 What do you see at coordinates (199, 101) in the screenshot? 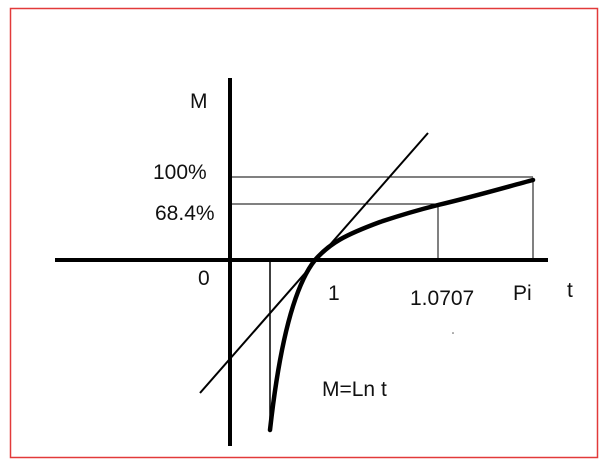
I see `y-label: M` at bounding box center [199, 101].